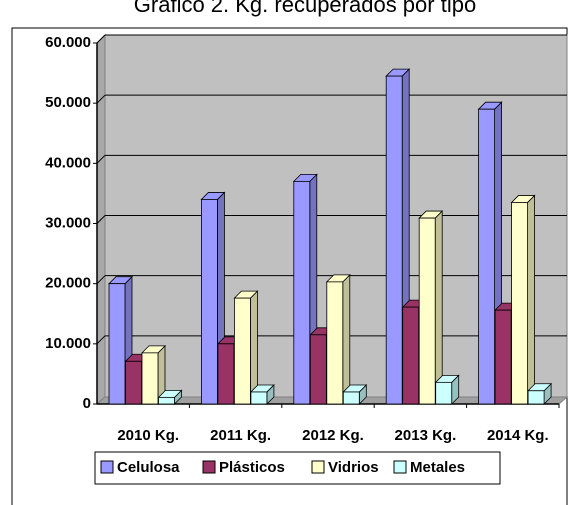  Describe the element at coordinates (148, 435) in the screenshot. I see `x-tick-label: 2010 Kg.` at that location.